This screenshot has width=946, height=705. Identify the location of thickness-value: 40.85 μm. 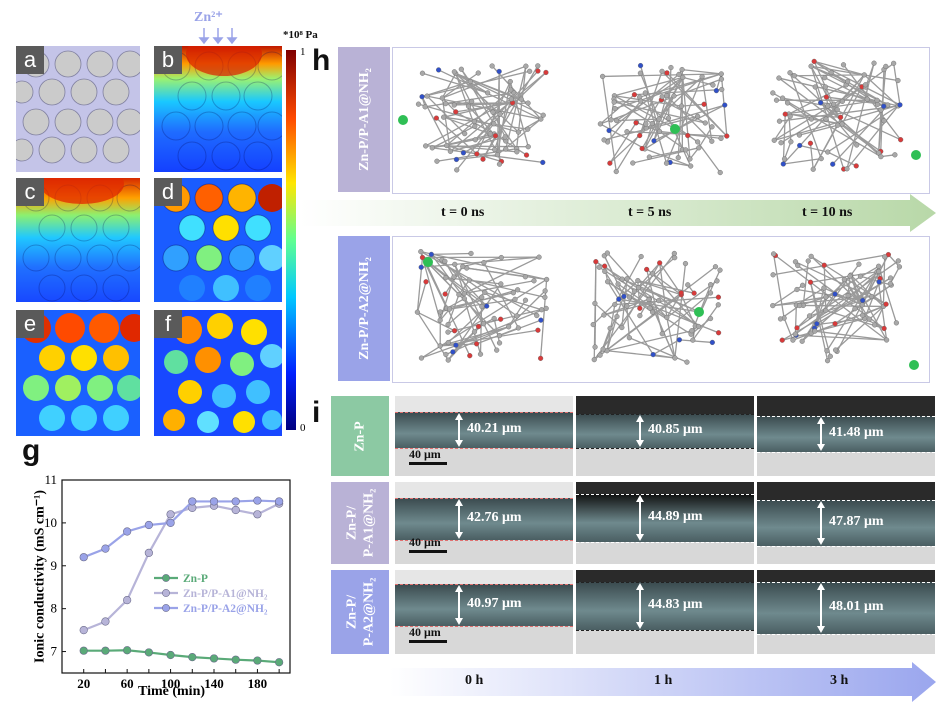
(675, 429).